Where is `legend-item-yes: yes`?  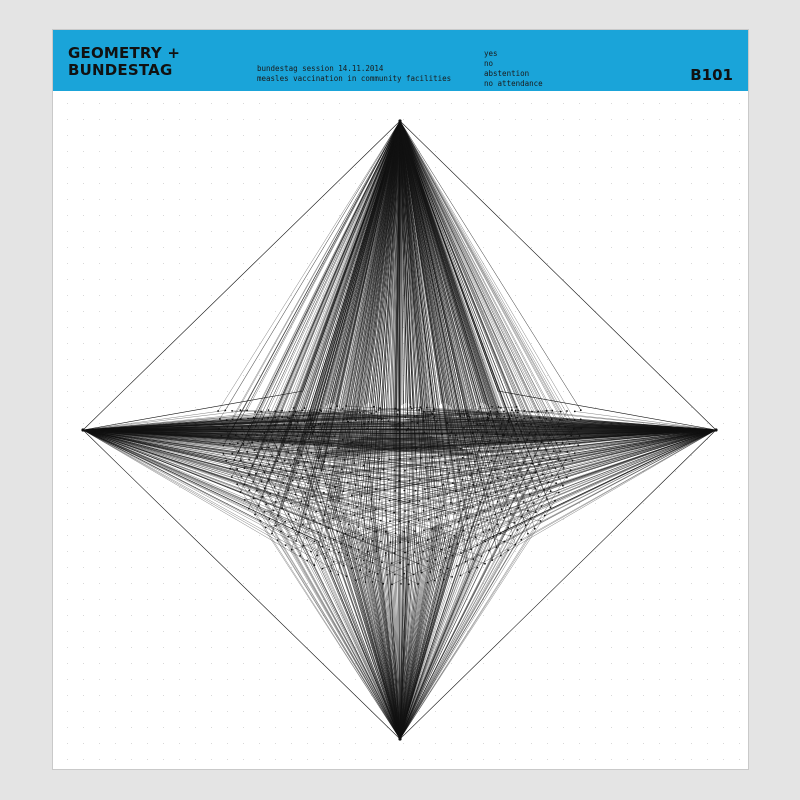 legend-item-yes: yes is located at coordinates (491, 53).